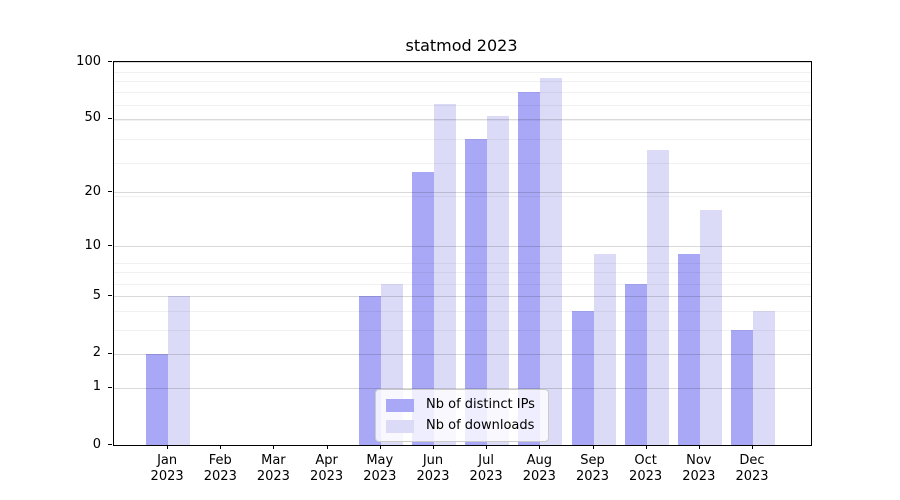 This screenshot has width=900, height=500. What do you see at coordinates (400, 405) in the screenshot?
I see `legend-swatch-distinct-ips` at bounding box center [400, 405].